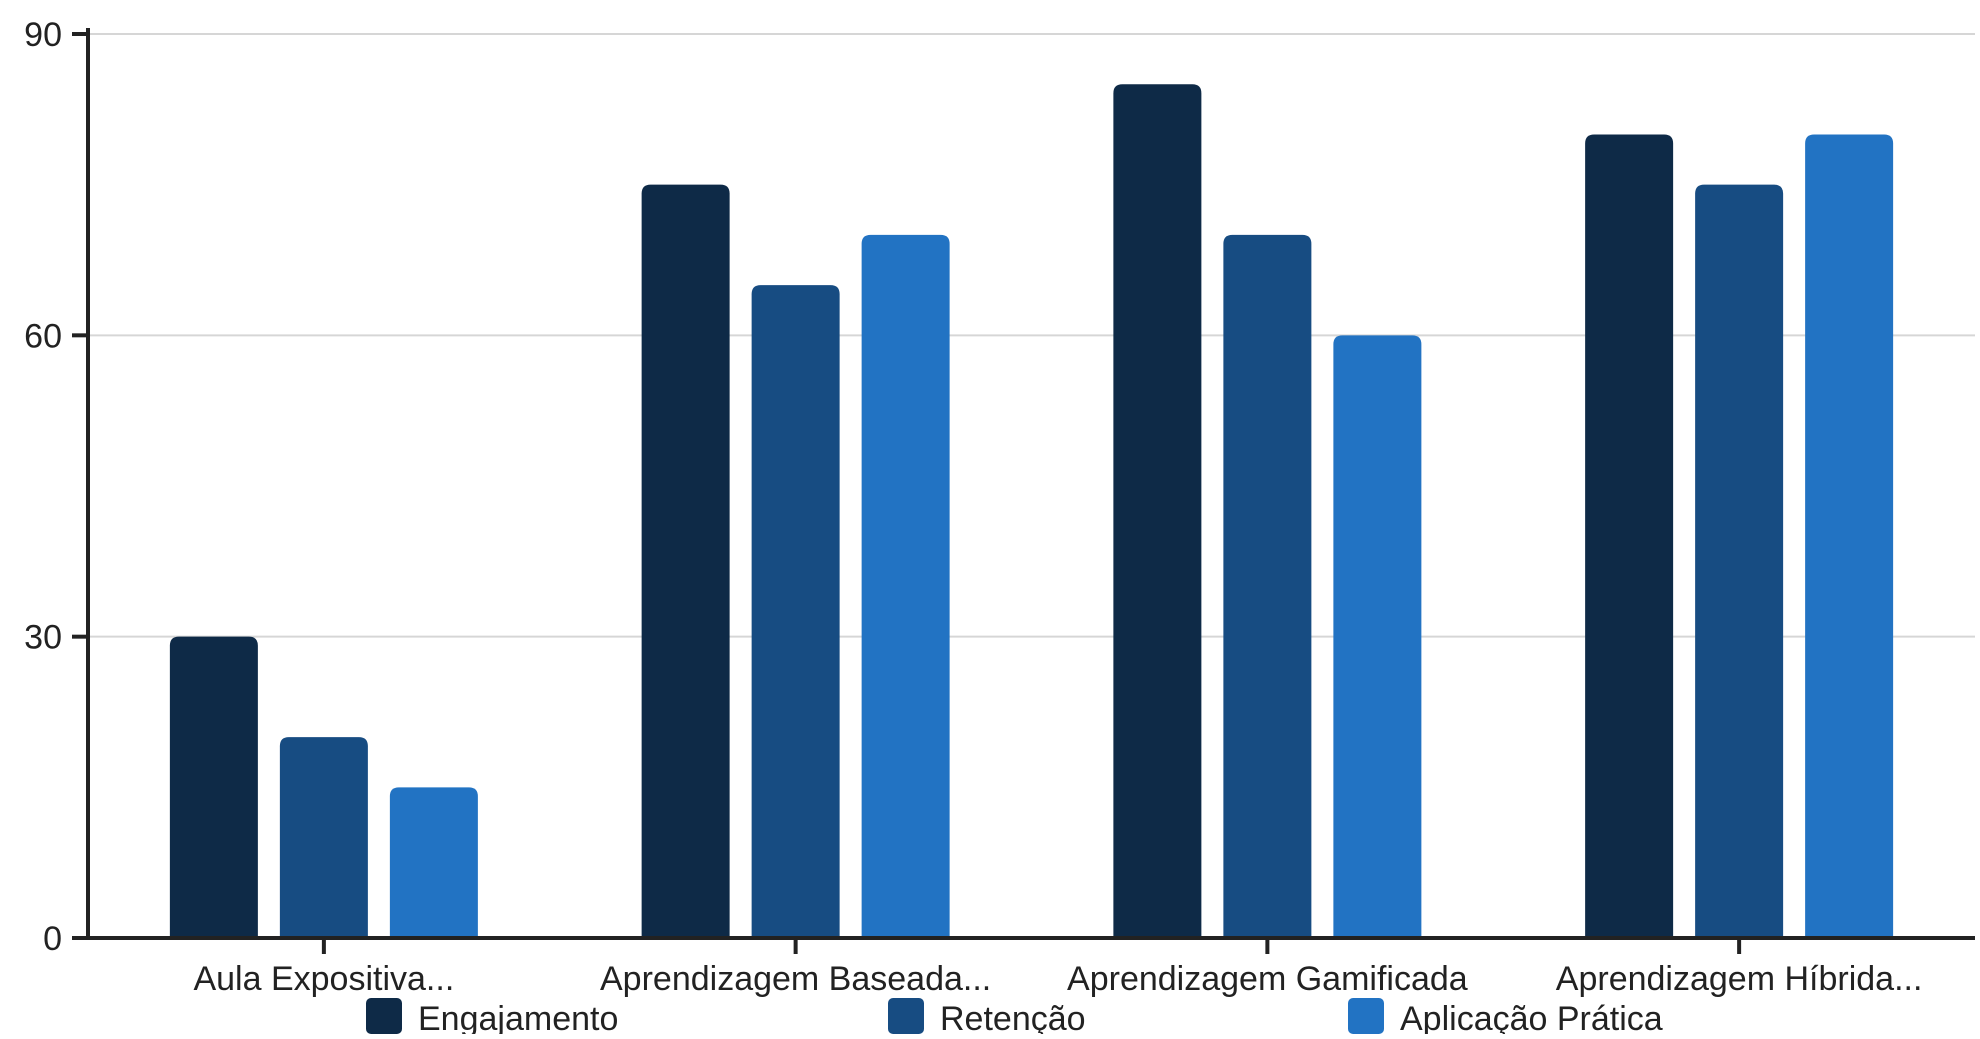 The height and width of the screenshot is (1039, 1980). What do you see at coordinates (43, 35) in the screenshot?
I see `y-tick-label: 90` at bounding box center [43, 35].